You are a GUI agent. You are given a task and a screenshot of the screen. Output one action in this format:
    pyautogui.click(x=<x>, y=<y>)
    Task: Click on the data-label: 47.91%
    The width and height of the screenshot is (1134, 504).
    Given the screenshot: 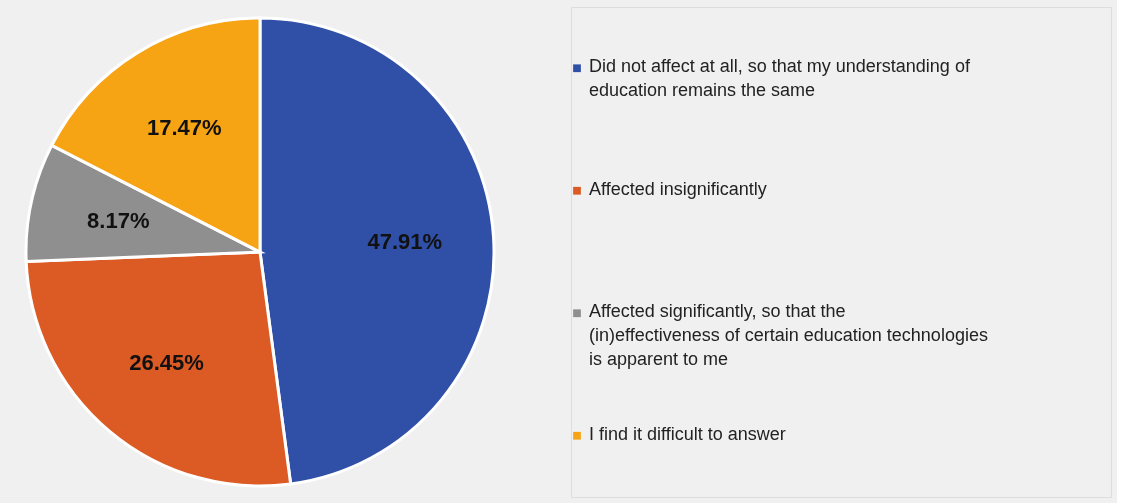 What is the action you would take?
    pyautogui.click(x=405, y=242)
    